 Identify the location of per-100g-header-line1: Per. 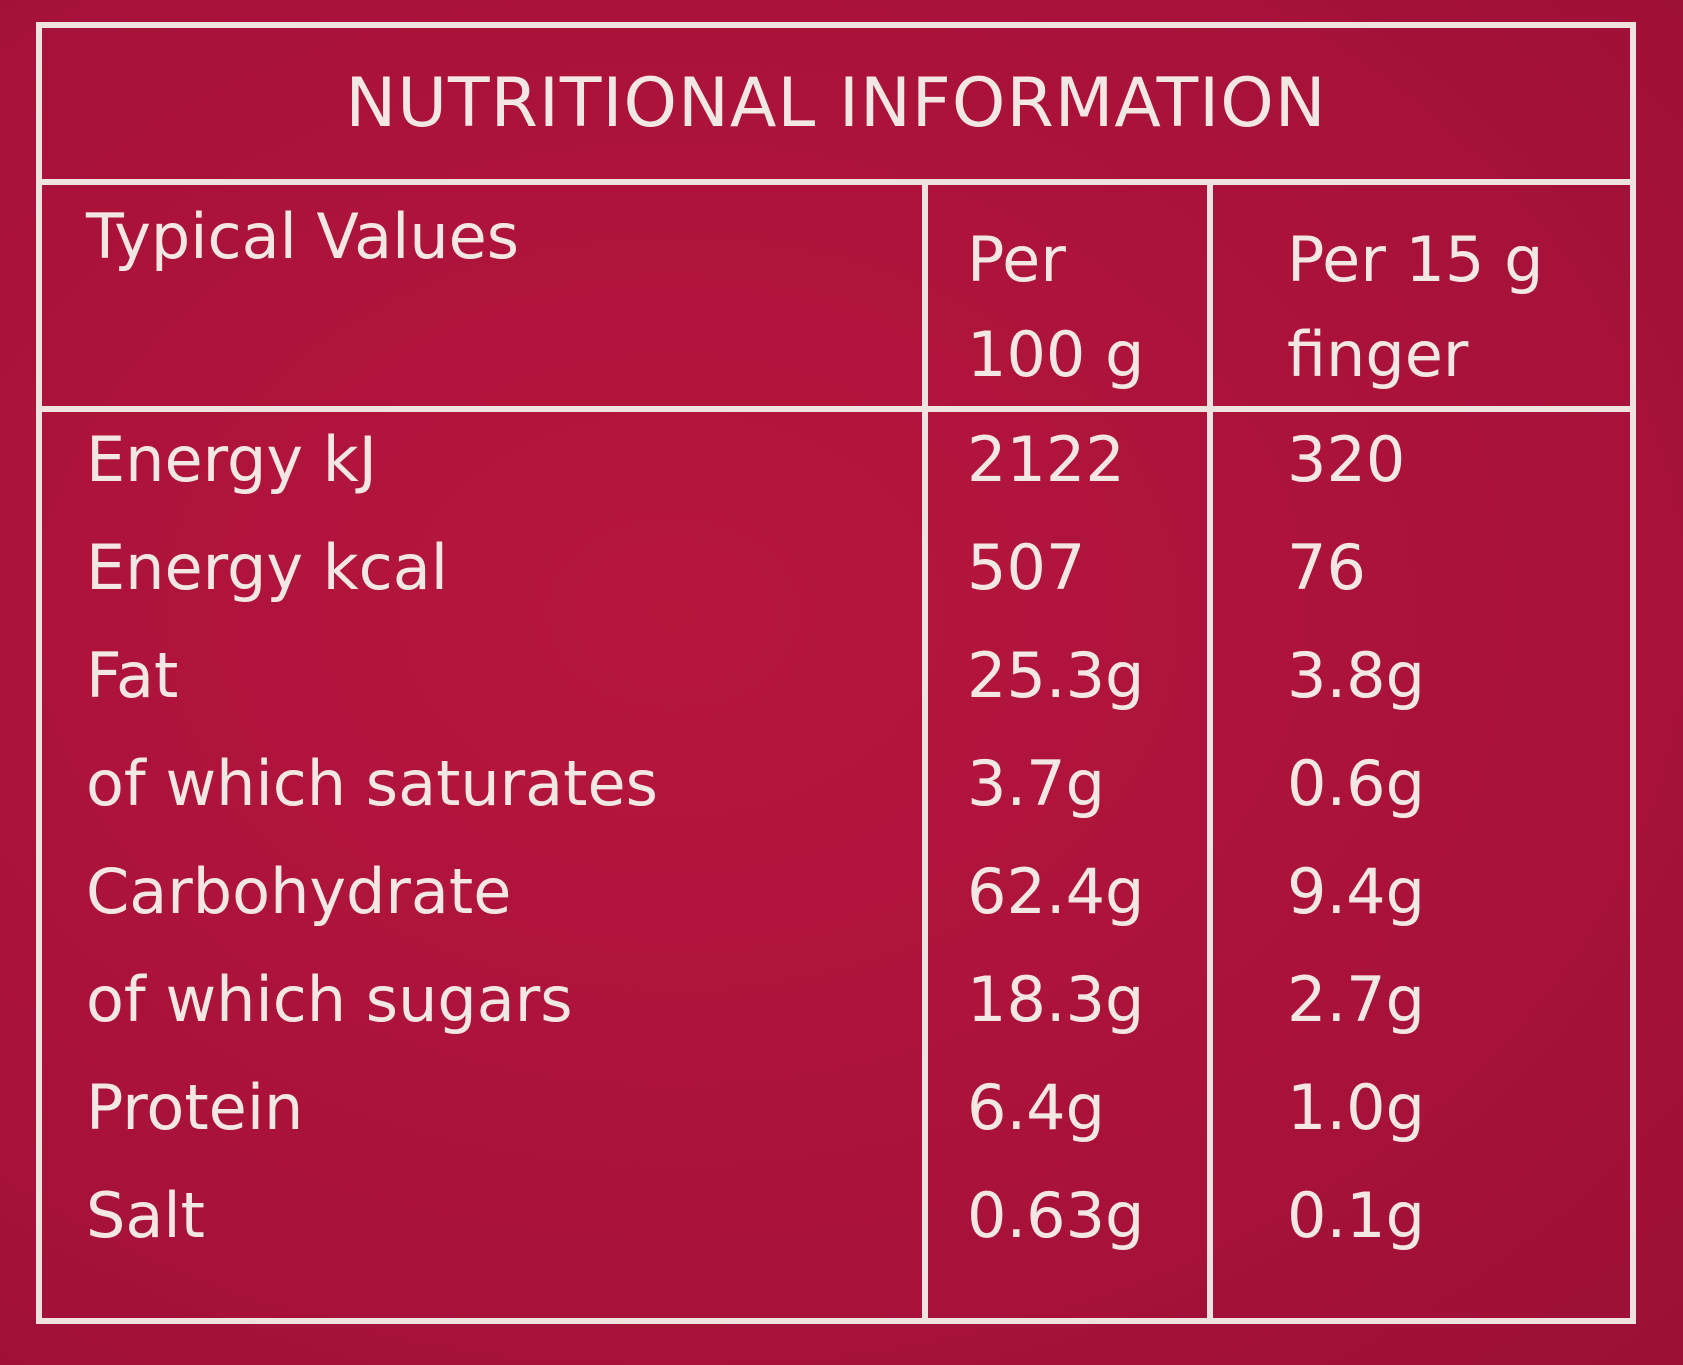
(1016, 259).